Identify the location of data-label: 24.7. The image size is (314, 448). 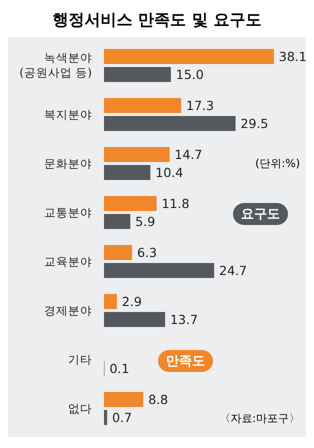
(233, 270).